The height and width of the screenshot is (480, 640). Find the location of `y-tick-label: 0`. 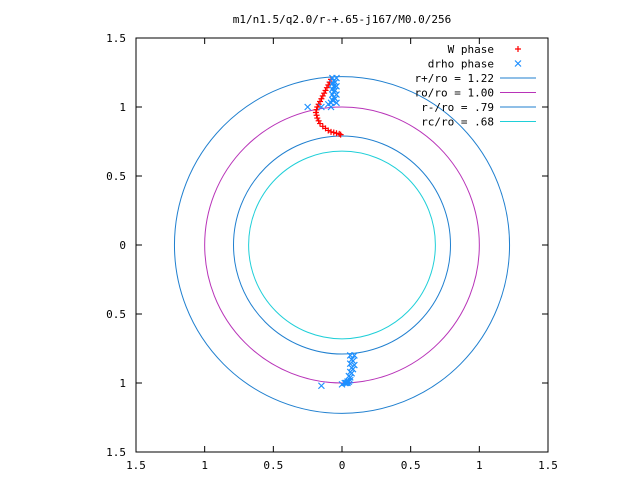

y-tick-label: 0 is located at coordinates (122, 245).